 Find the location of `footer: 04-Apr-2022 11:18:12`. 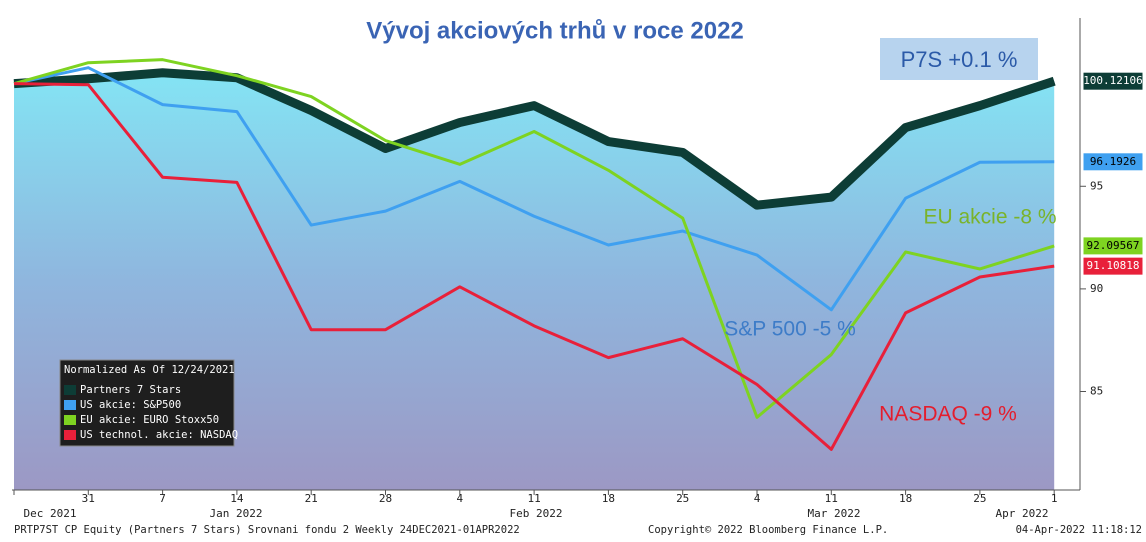

footer: 04-Apr-2022 11:18:12 is located at coordinates (1079, 530).